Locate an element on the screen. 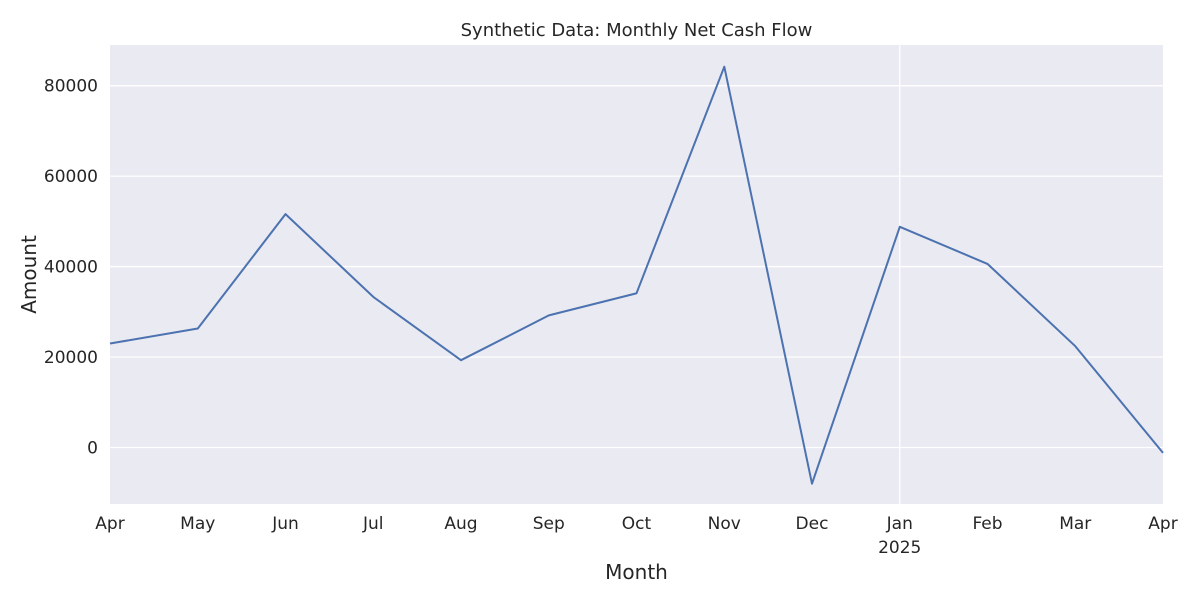  chart-title: Synthetic Data: Monthly Net Cash Flow is located at coordinates (637, 30).